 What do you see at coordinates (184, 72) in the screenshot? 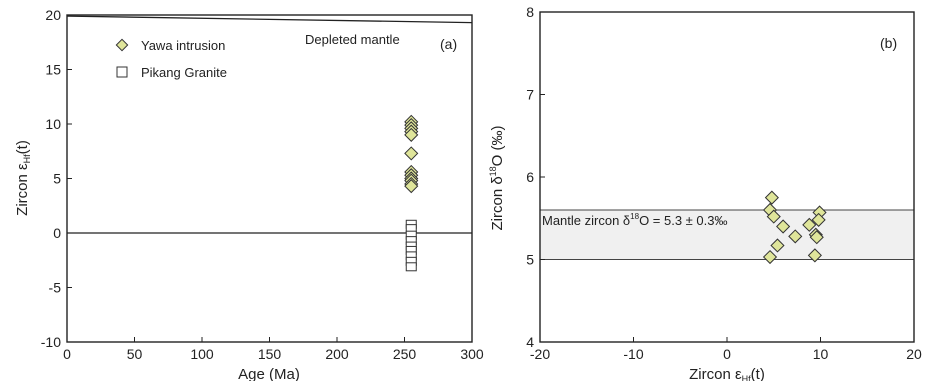
I see `legend-pikang-label: Pikang Granite` at bounding box center [184, 72].